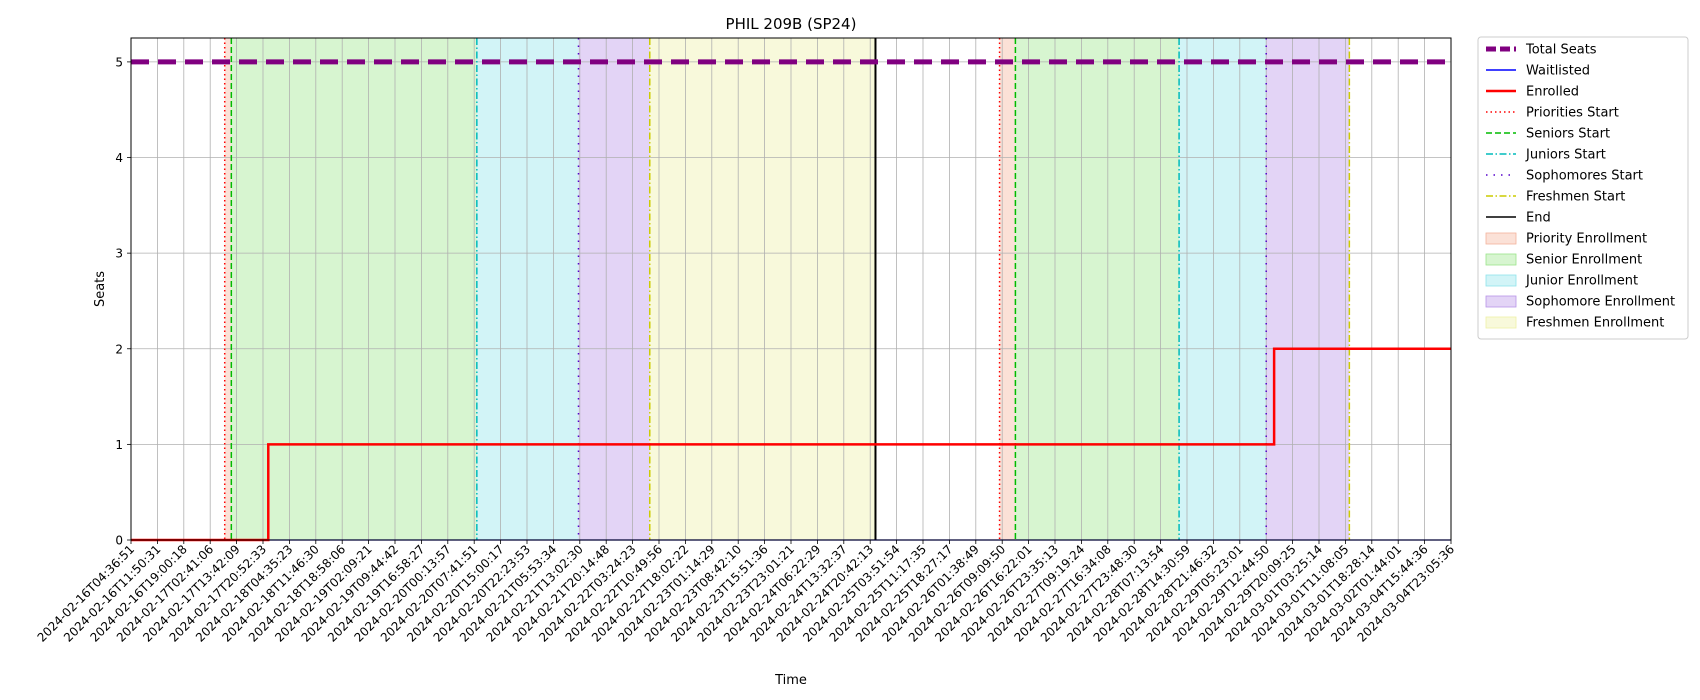 The height and width of the screenshot is (700, 1700). Describe the element at coordinates (1584, 176) in the screenshot. I see `legend-sophomores-start-label: Sophomores Start` at that location.